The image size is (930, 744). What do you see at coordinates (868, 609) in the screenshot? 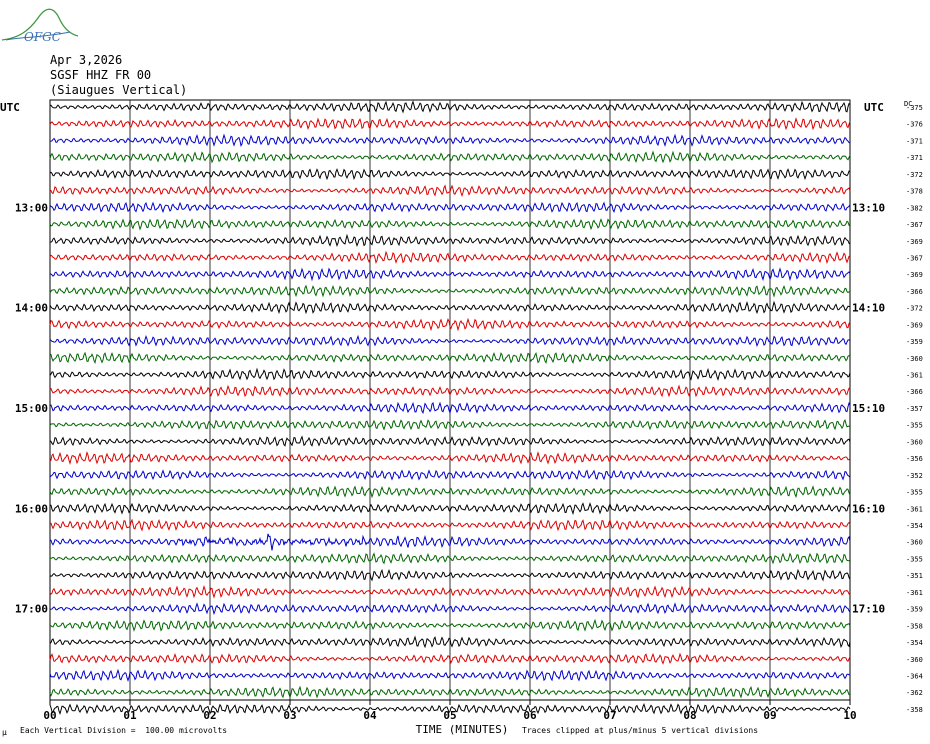
I see `right-hour-label: 17:10` at bounding box center [868, 609].